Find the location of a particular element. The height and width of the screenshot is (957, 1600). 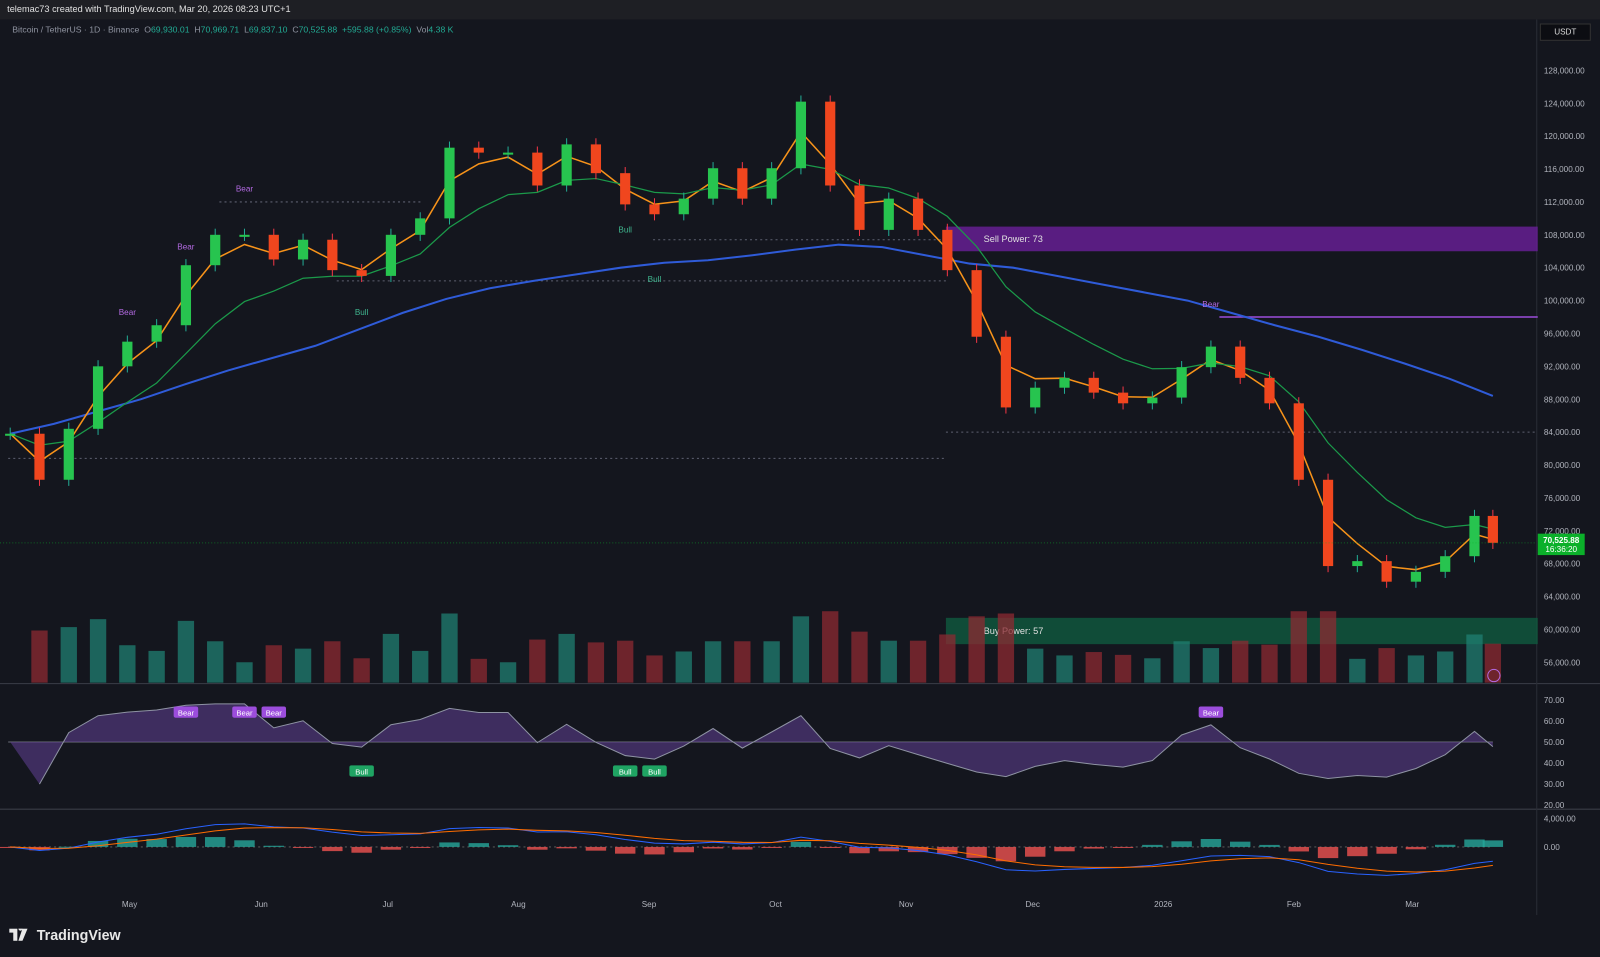

macd-signal-line is located at coordinates (751, 850).